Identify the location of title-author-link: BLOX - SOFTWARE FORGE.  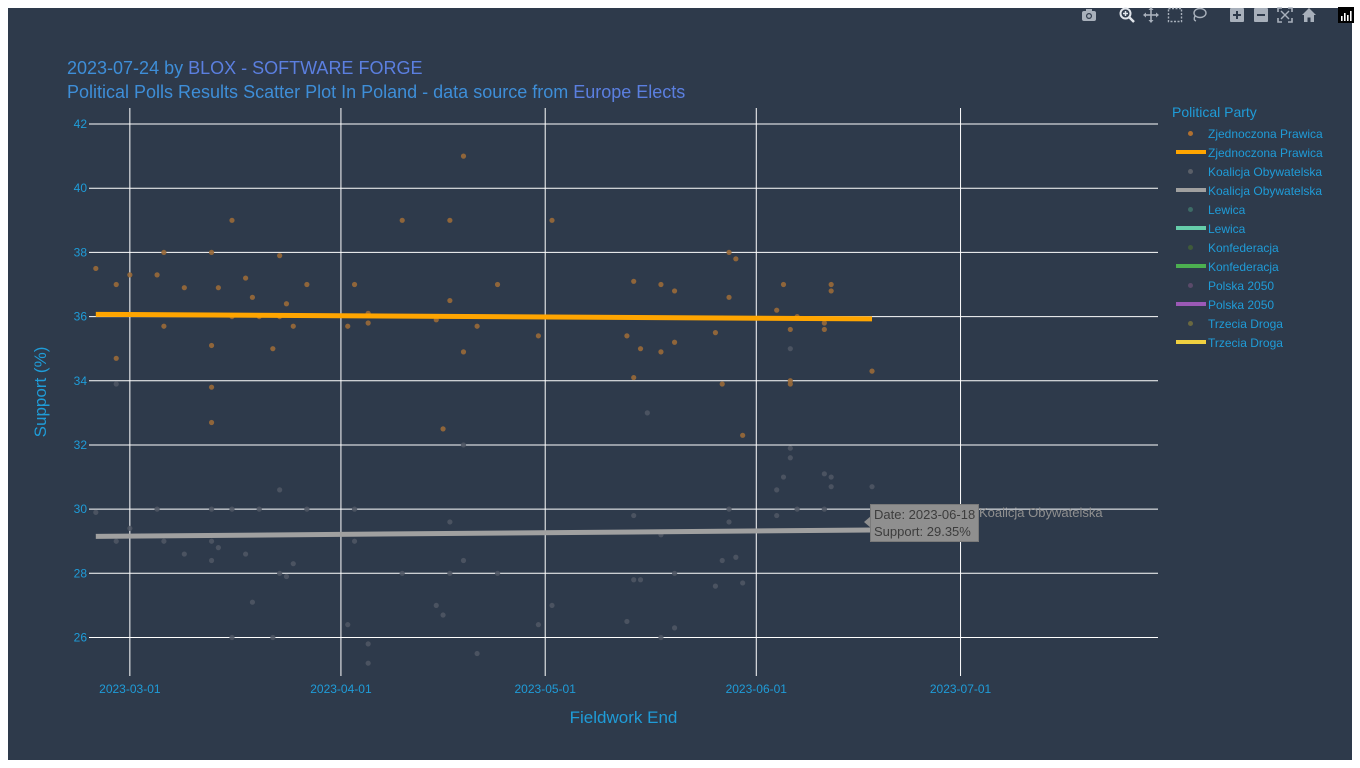
(305, 68).